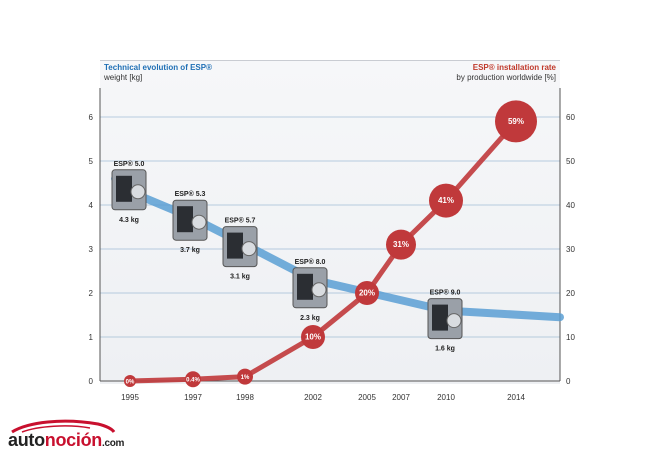 The width and height of the screenshot is (660, 465). What do you see at coordinates (570, 337) in the screenshot?
I see `right-tick-label: 10` at bounding box center [570, 337].